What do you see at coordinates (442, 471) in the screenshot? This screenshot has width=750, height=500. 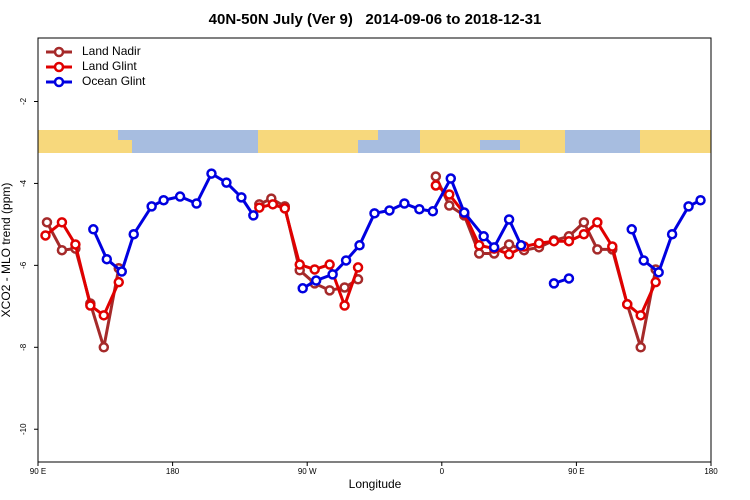 I see `x-tick-label: 0` at bounding box center [442, 471].